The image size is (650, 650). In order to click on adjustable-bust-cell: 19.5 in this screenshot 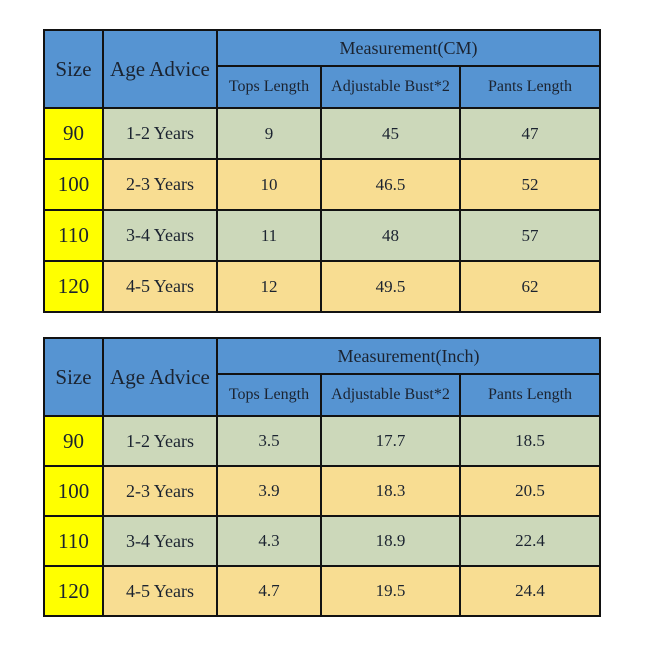, I will do `click(390, 591)`.